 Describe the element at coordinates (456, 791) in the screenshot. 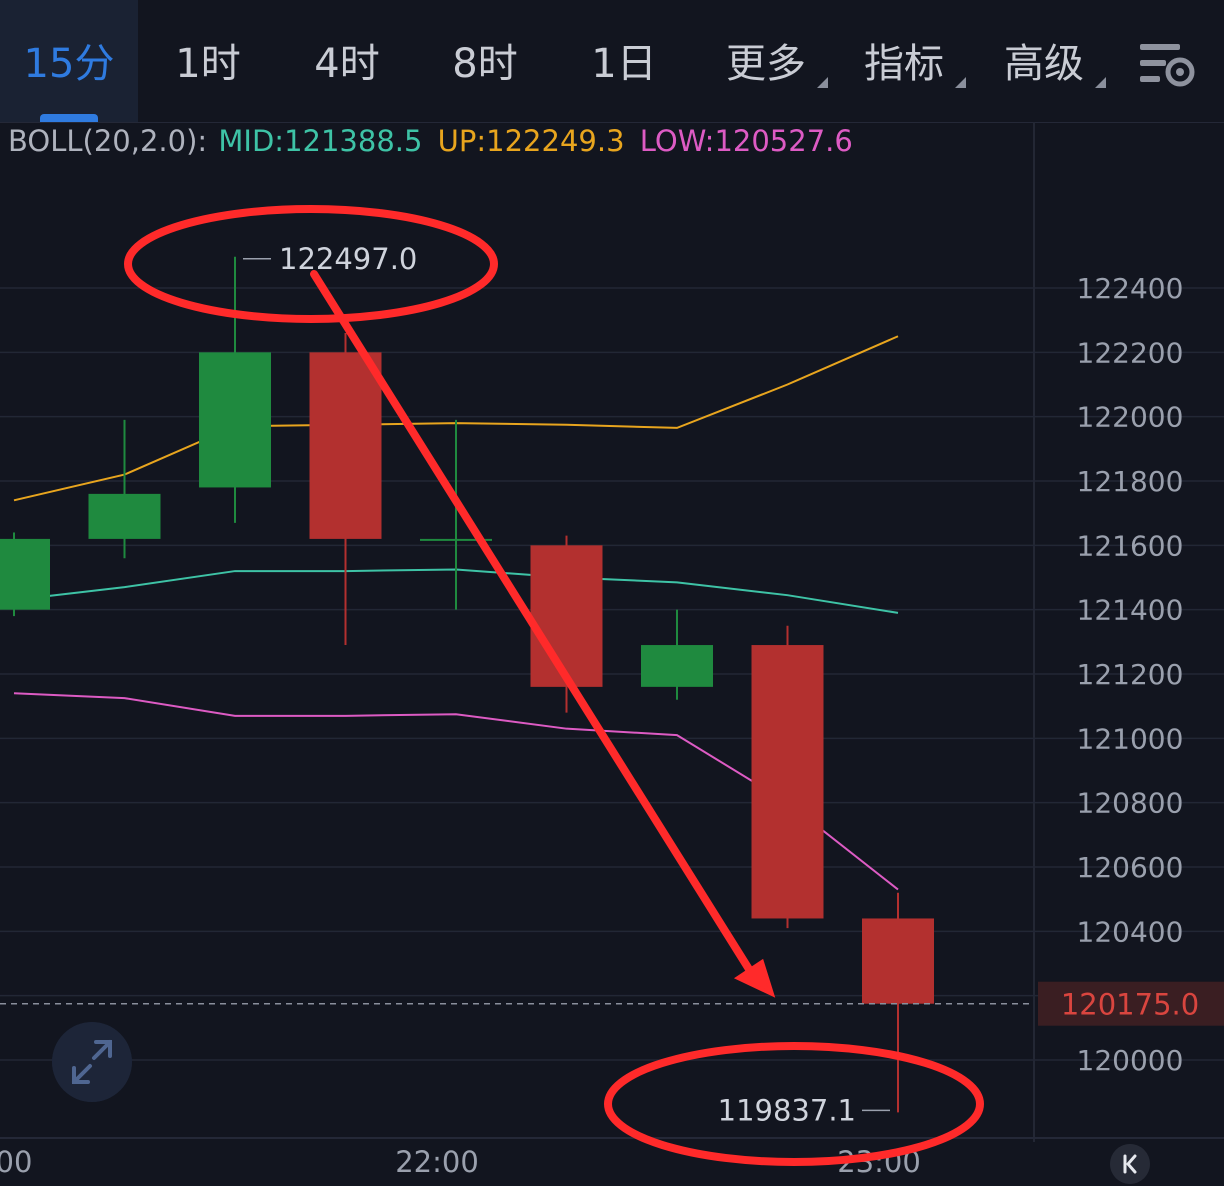

I see `boll-lower-line` at that location.